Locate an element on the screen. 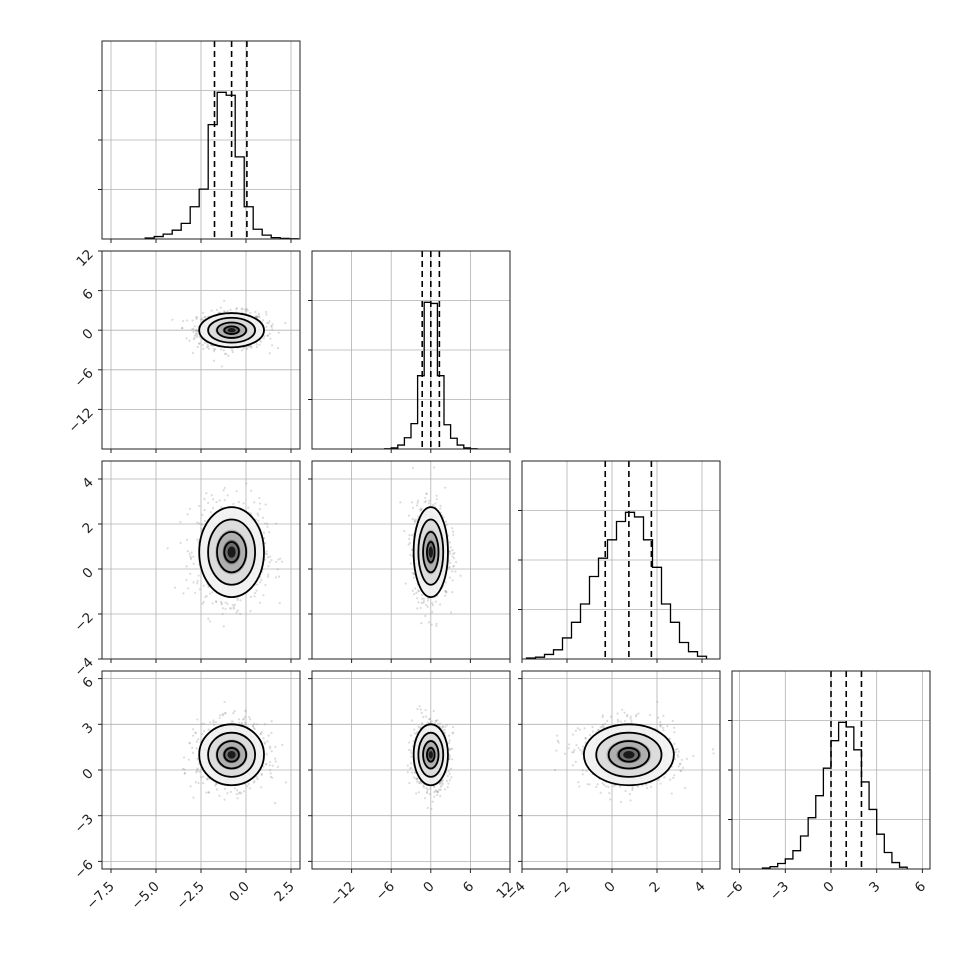 The image size is (970, 970). density-fill is located at coordinates (430, 754).